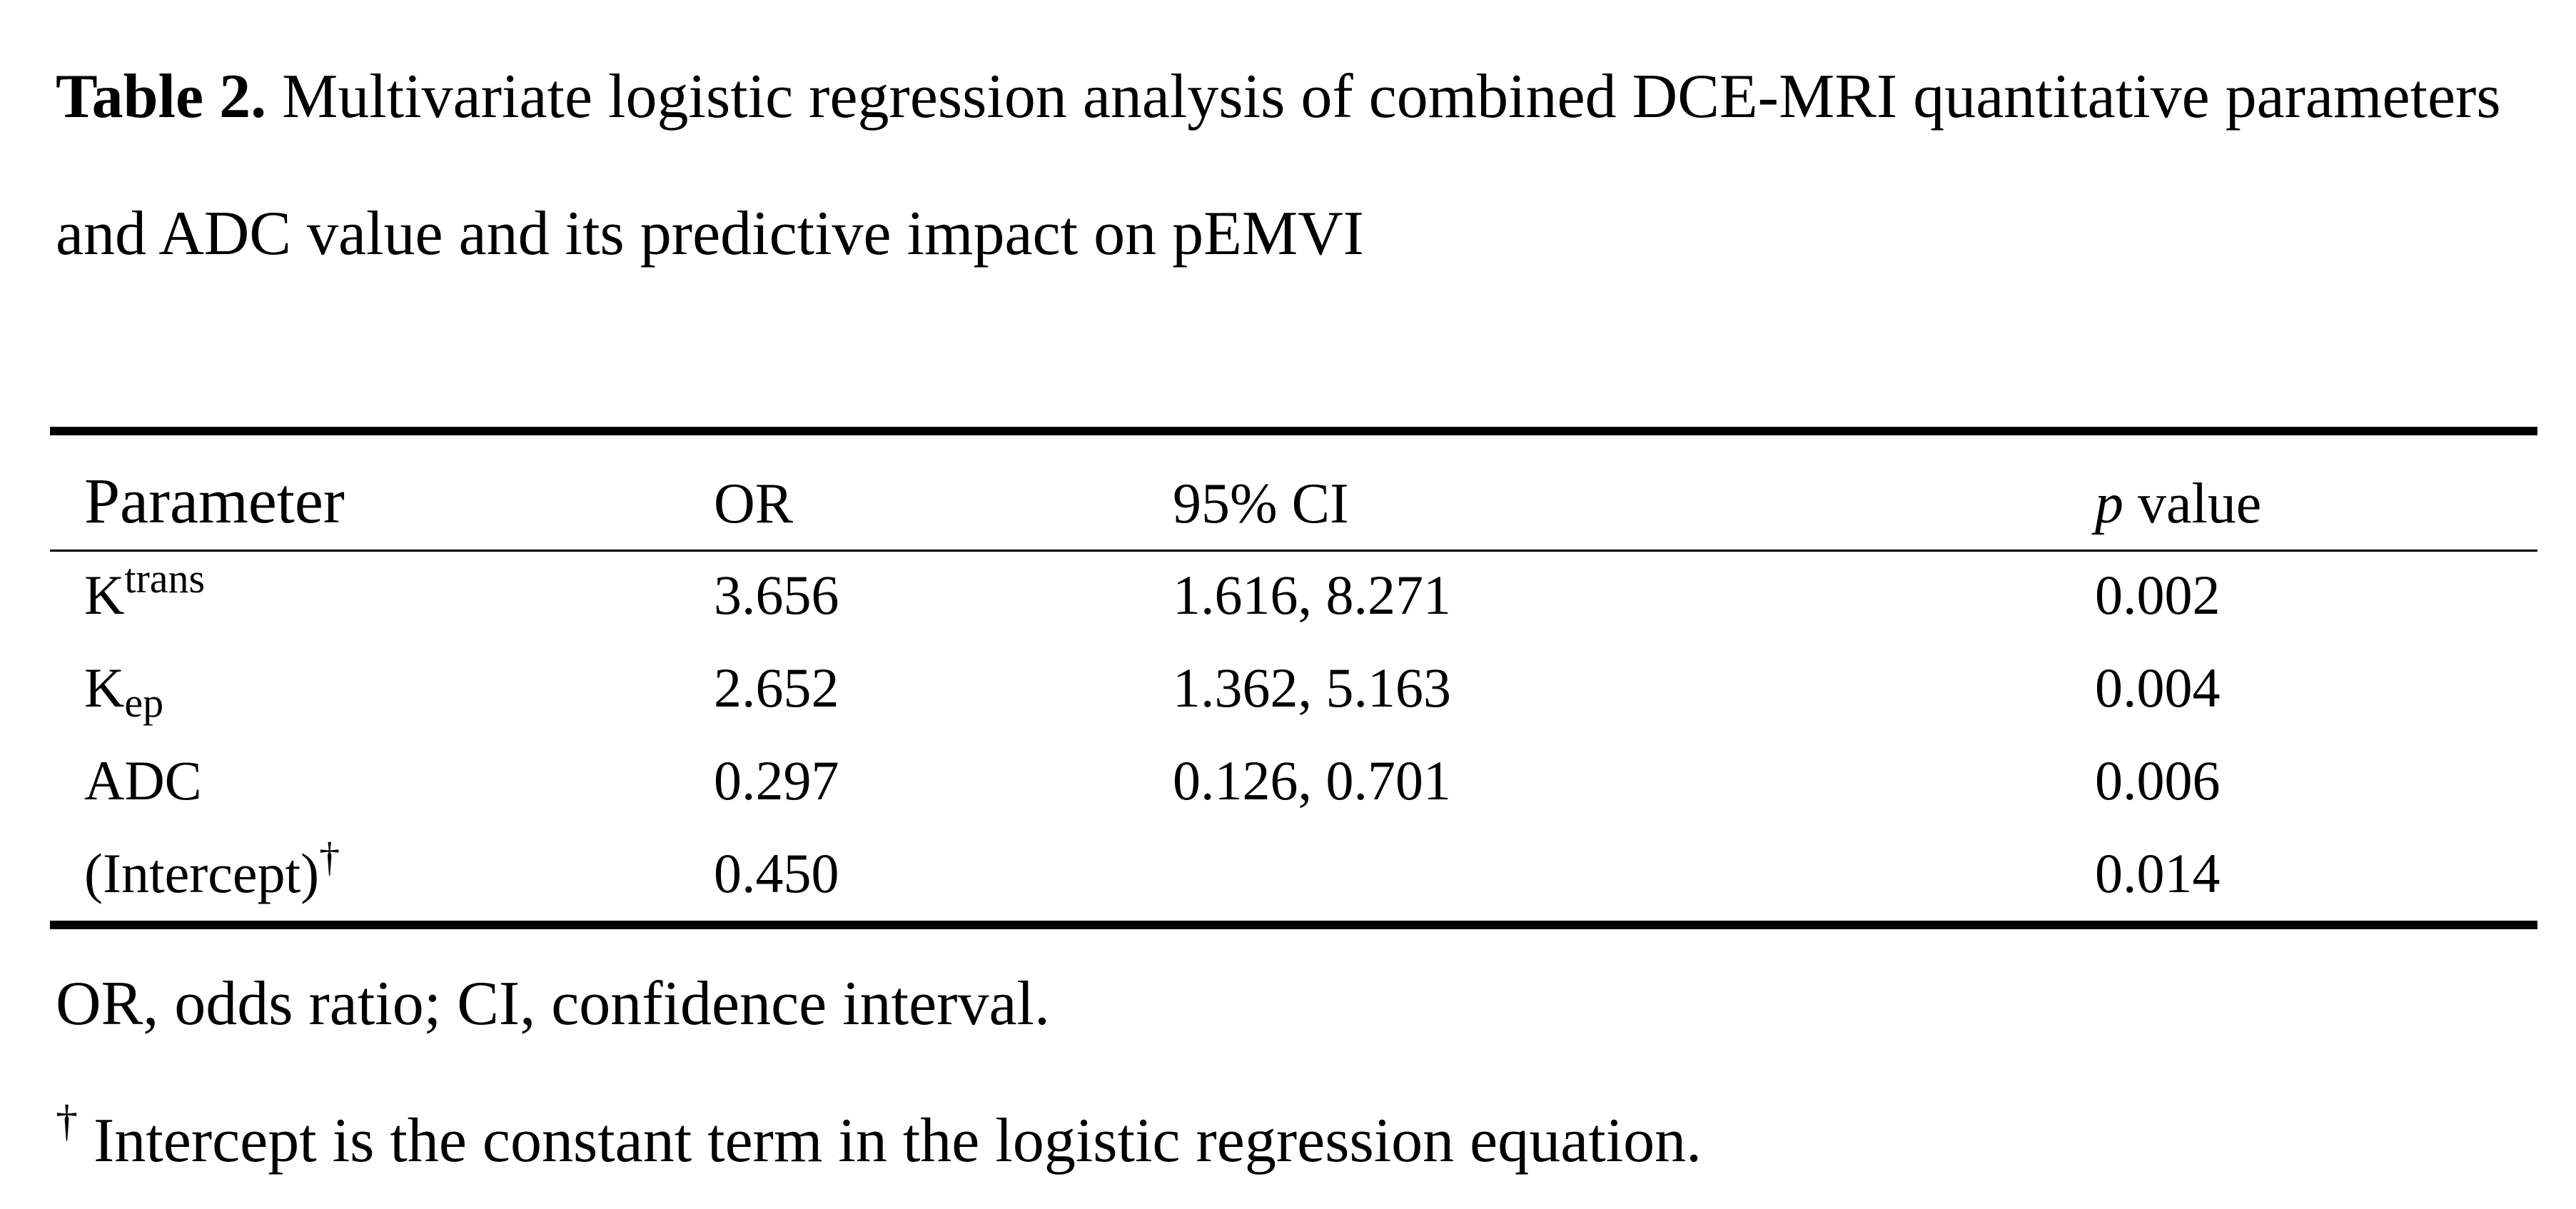  I want to click on table-row-4-parameter: (Intercept)†, so click(212, 868).